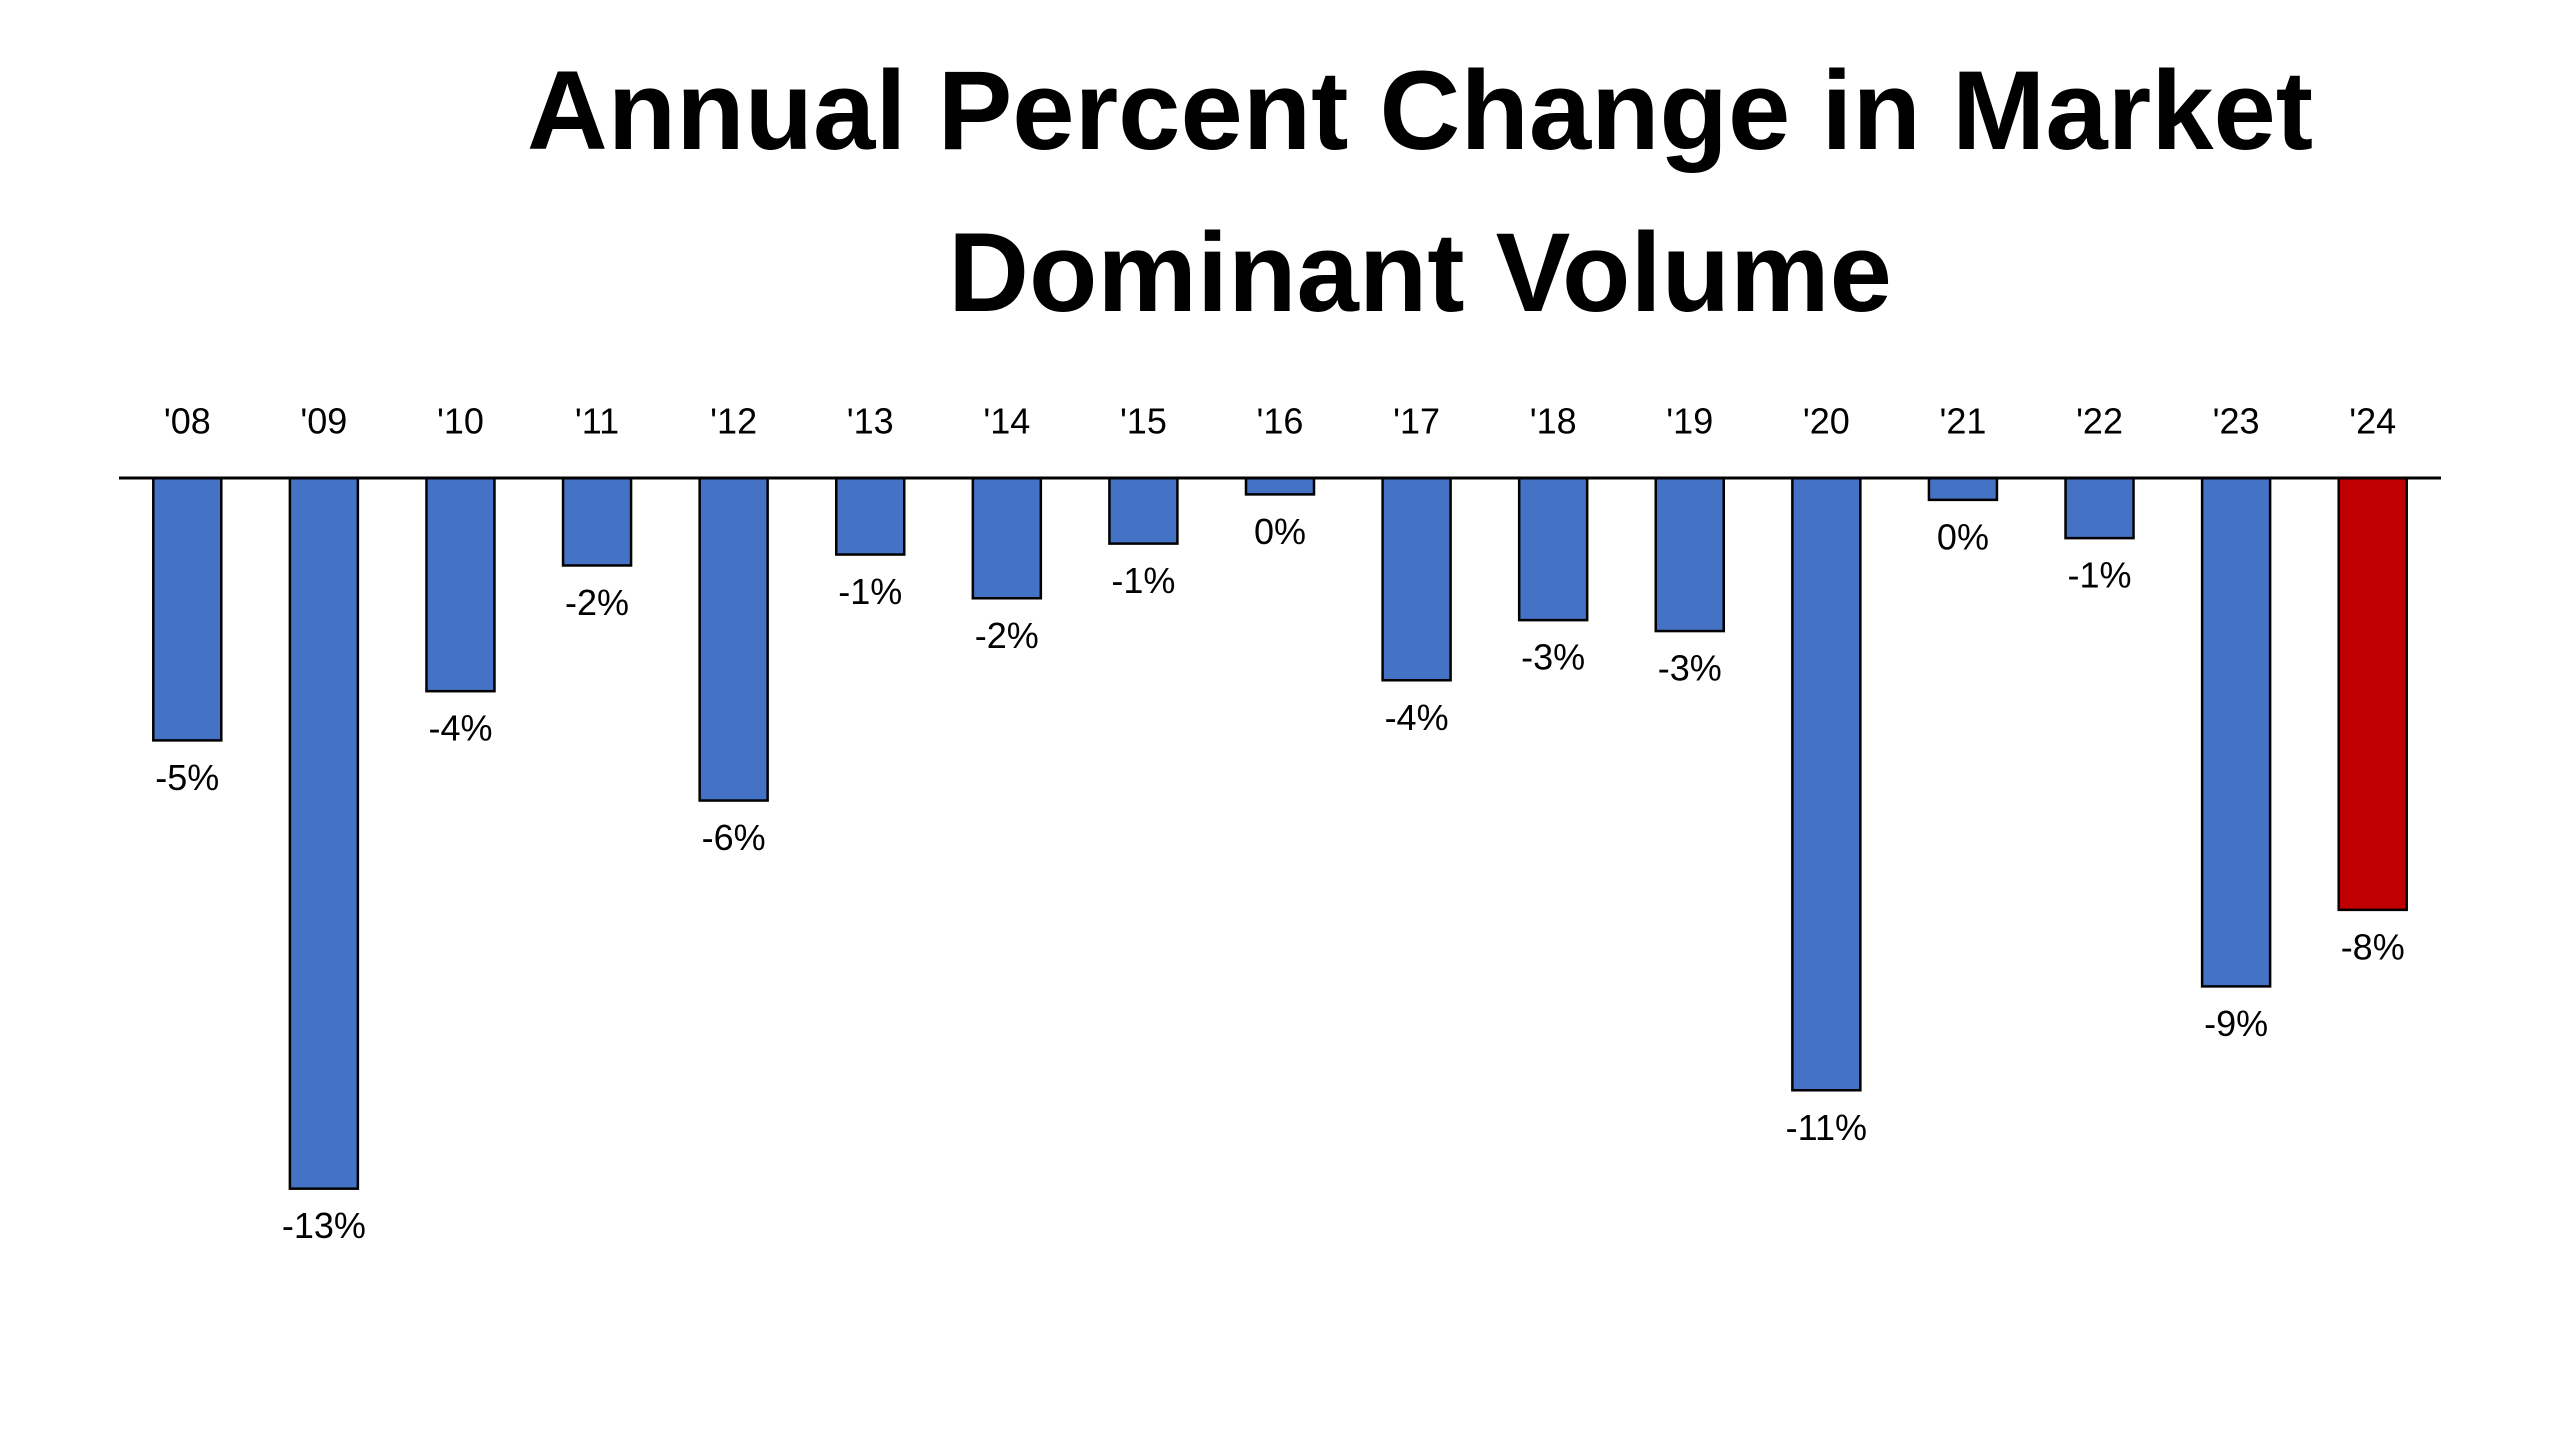  I want to click on x-tick-label: '08, so click(187, 421).